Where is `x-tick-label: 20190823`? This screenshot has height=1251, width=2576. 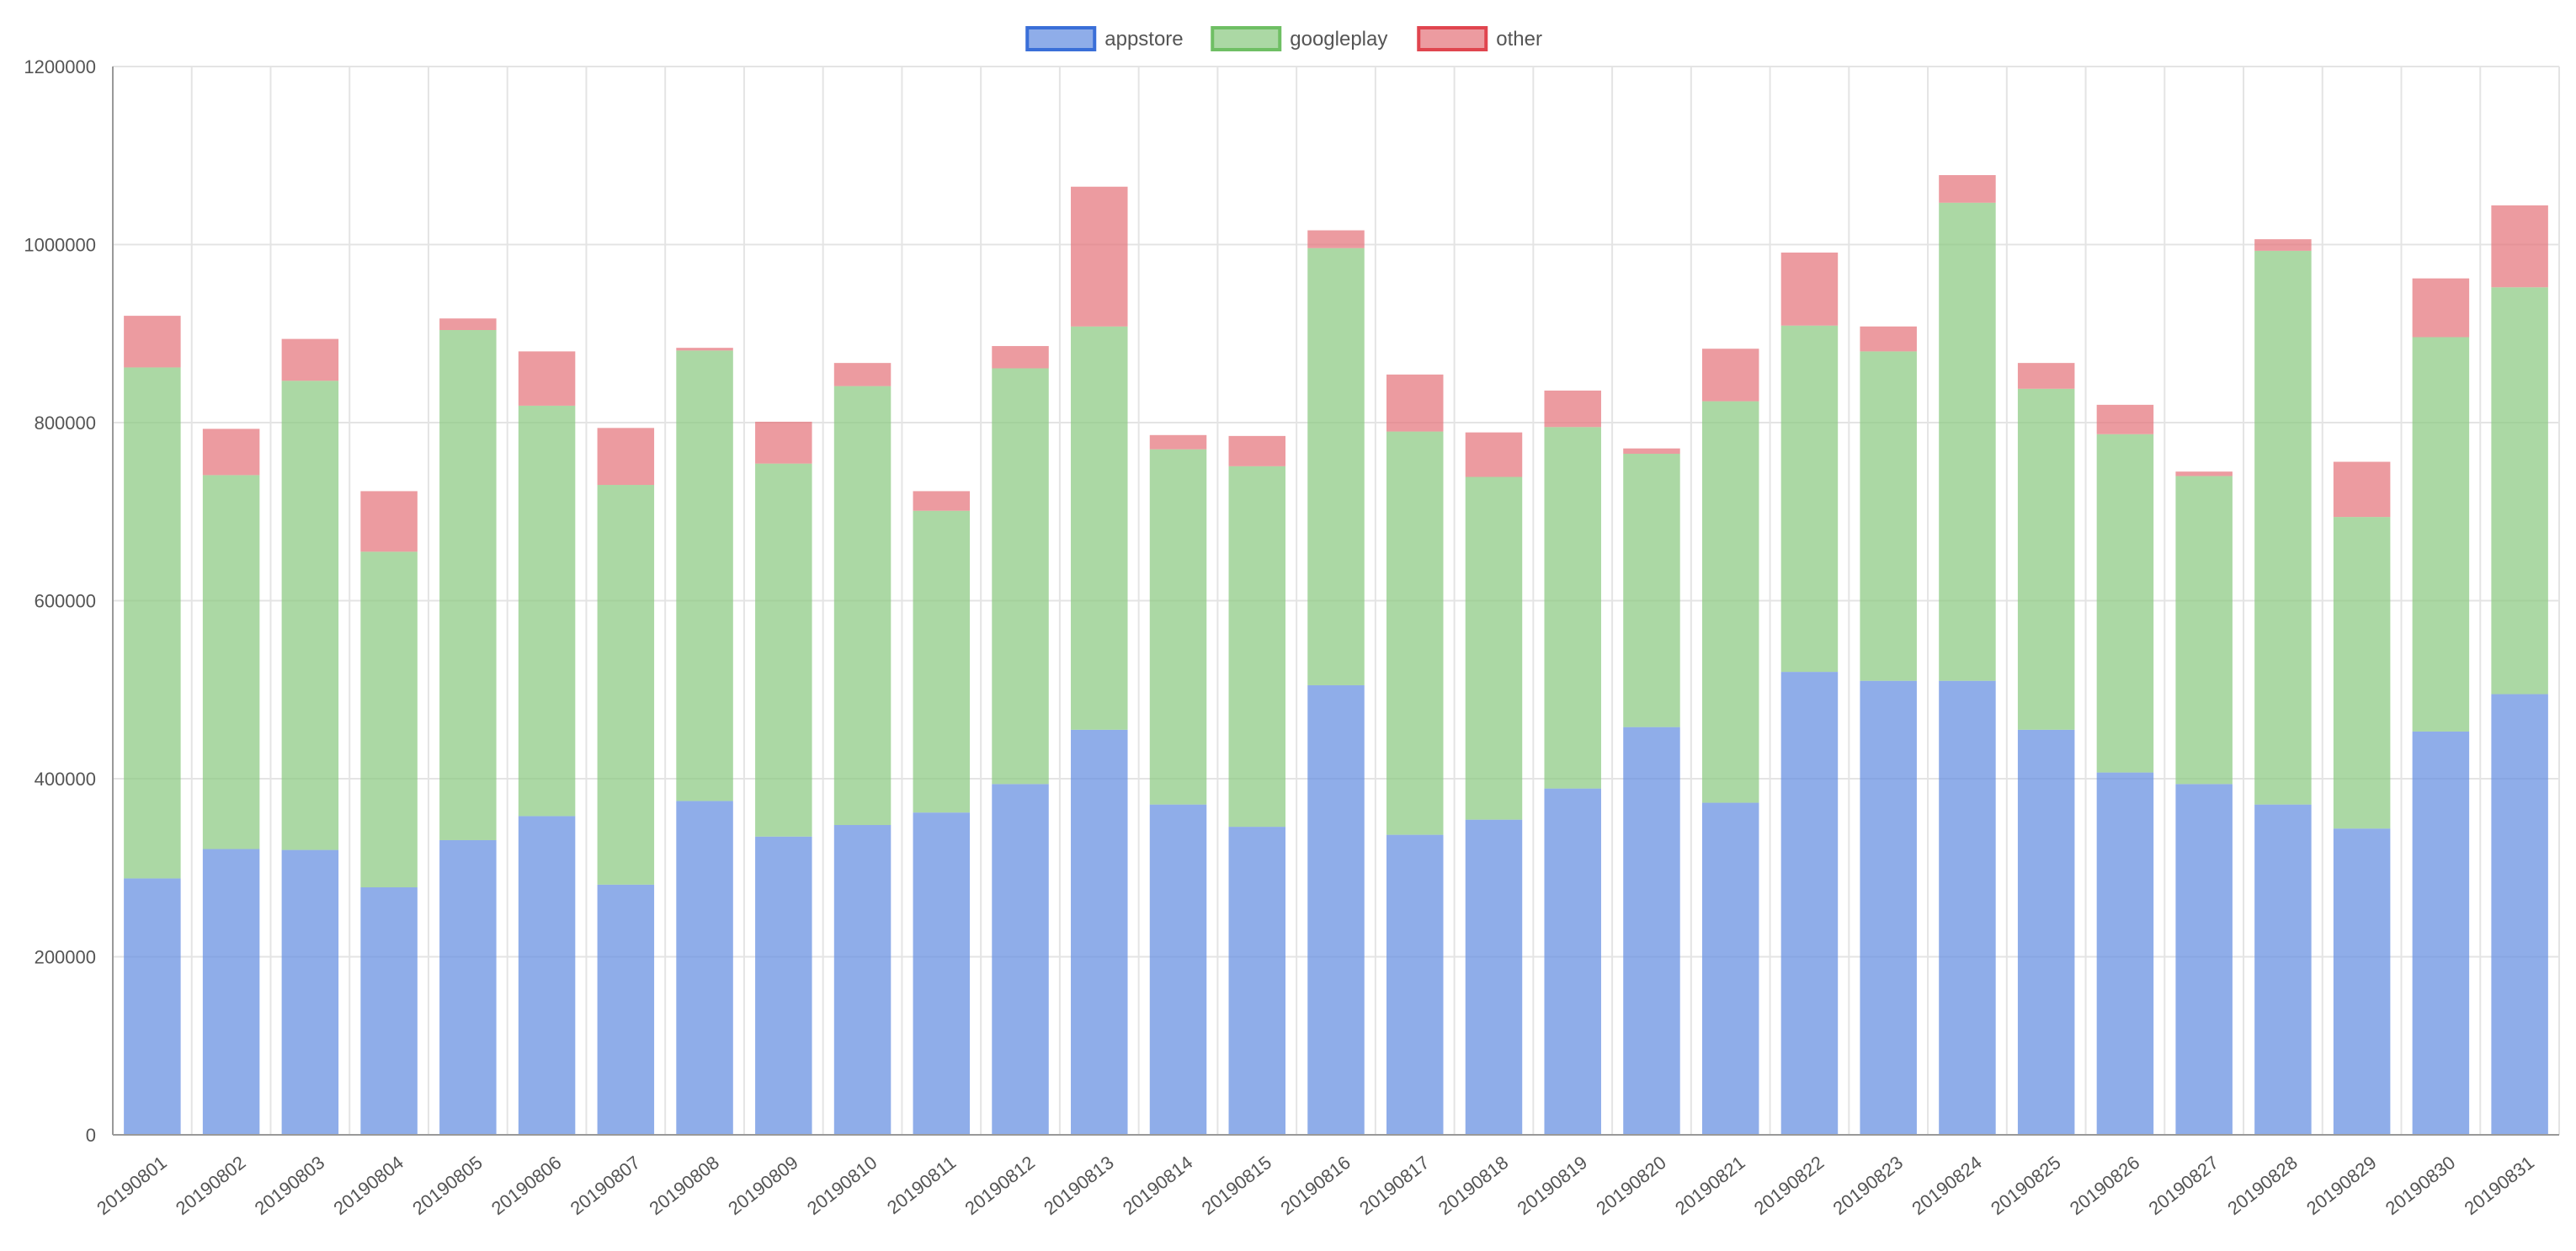
x-tick-label: 20190823 is located at coordinates (1869, 1185).